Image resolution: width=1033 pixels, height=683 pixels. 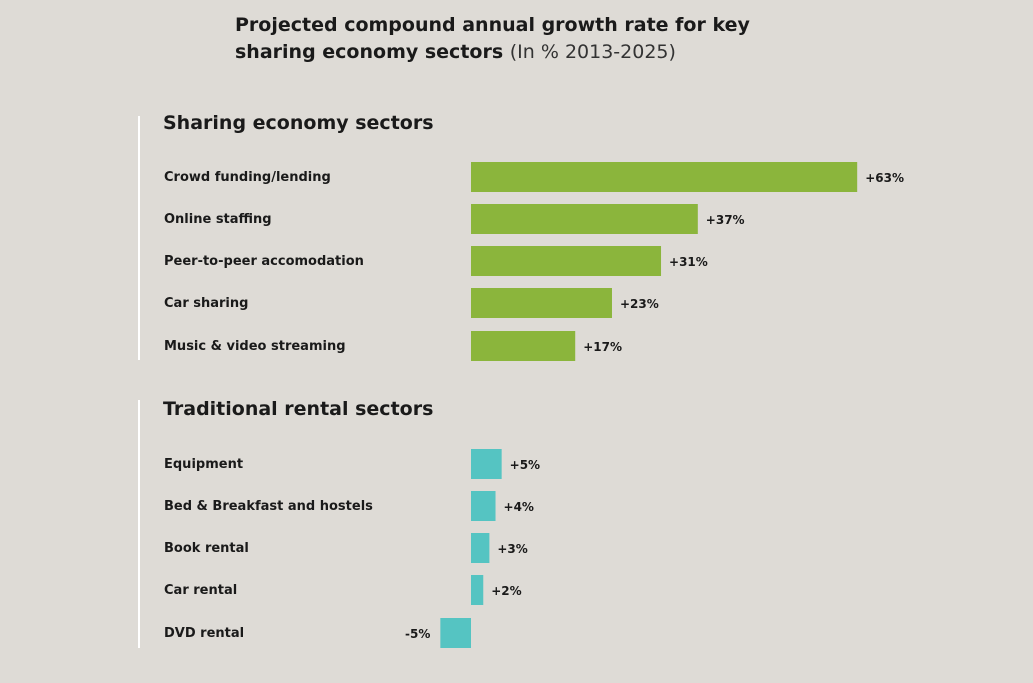 I want to click on traditional-value-label: +5%, so click(x=525, y=465).